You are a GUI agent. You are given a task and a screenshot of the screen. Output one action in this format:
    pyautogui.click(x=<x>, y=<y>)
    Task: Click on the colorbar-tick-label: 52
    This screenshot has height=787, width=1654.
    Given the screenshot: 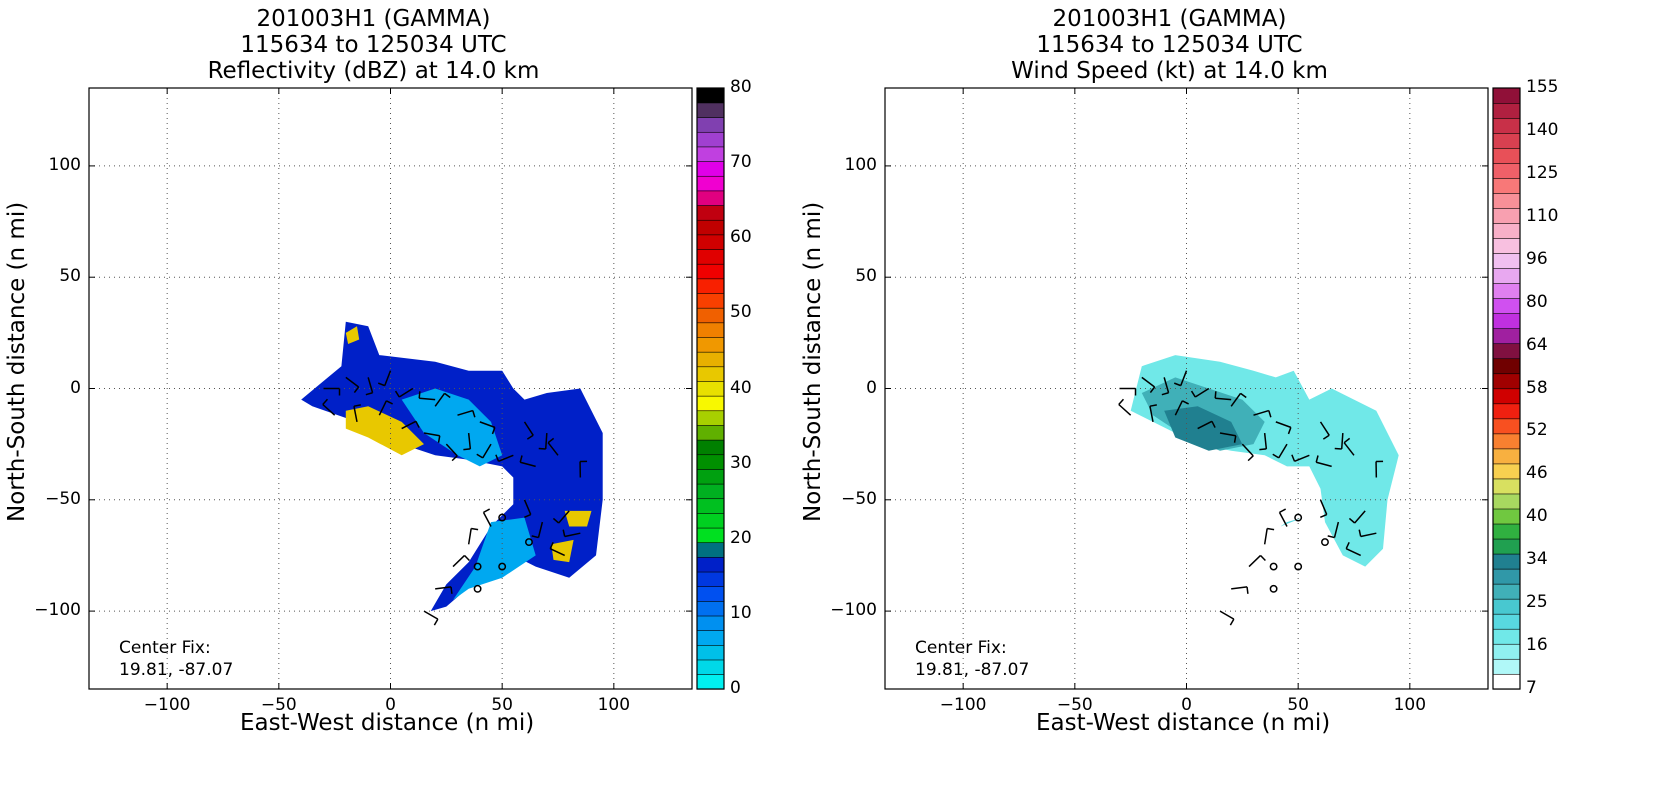 What is the action you would take?
    pyautogui.click(x=1537, y=430)
    